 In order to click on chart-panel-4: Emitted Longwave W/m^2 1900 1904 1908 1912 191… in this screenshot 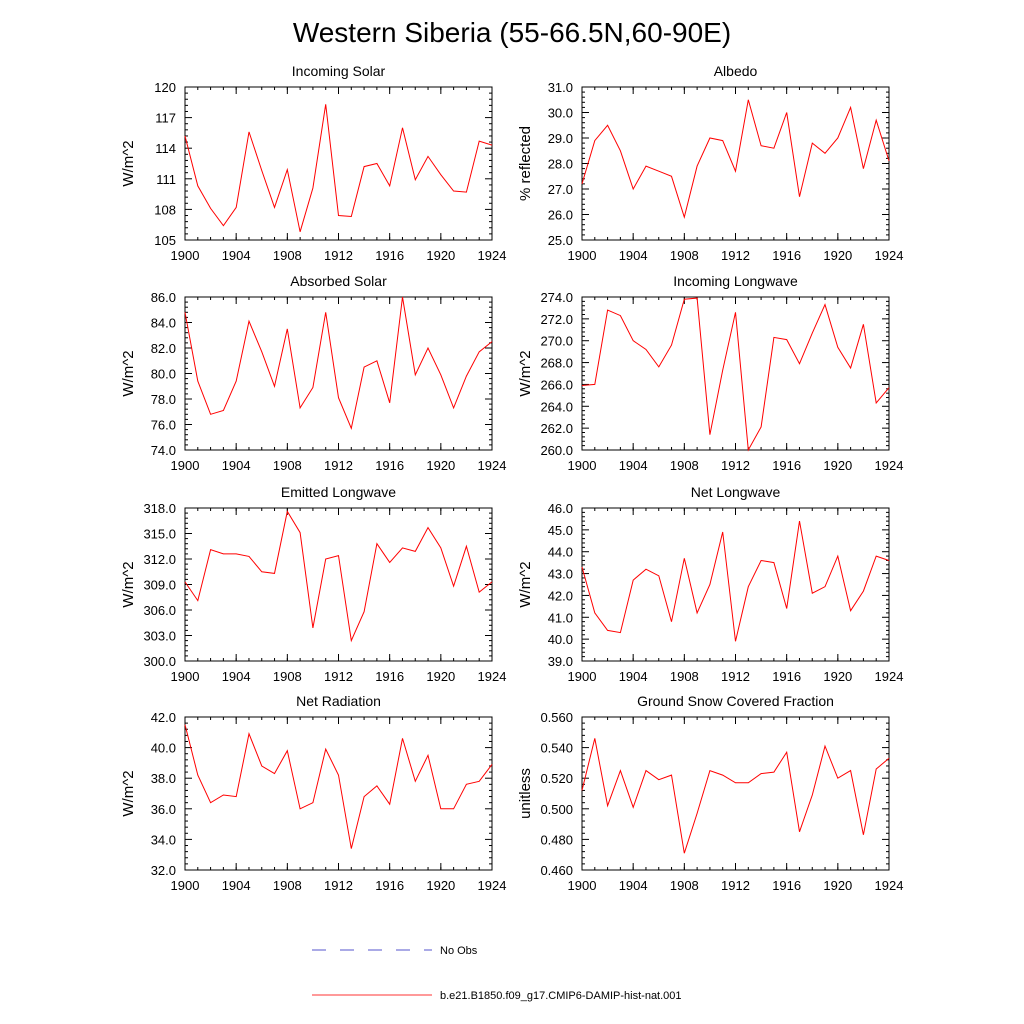, I will do `click(313, 584)`.